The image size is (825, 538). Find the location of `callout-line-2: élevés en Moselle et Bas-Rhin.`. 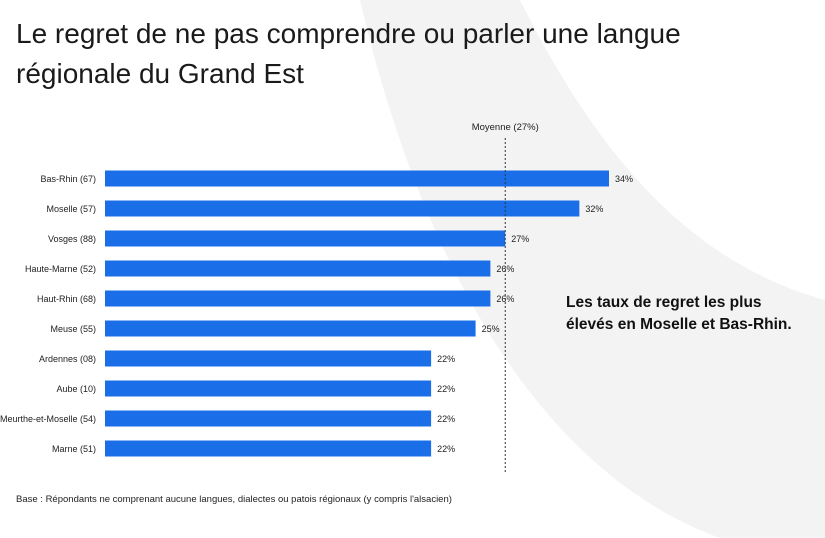

callout-line-2: élevés en Moselle et Bas-Rhin. is located at coordinates (679, 324).